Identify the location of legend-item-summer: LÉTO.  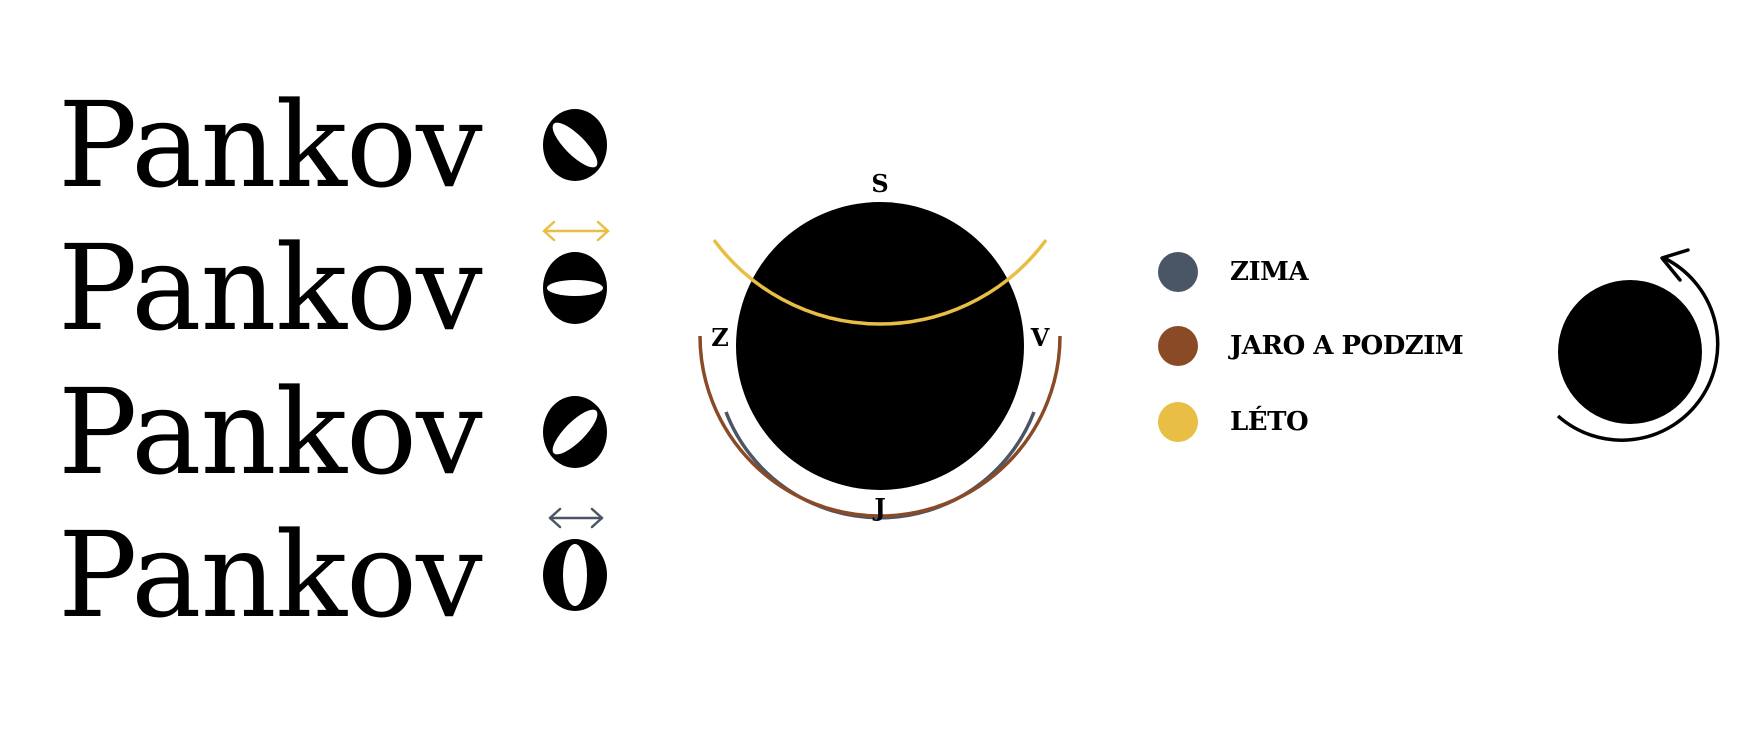
(1318, 422).